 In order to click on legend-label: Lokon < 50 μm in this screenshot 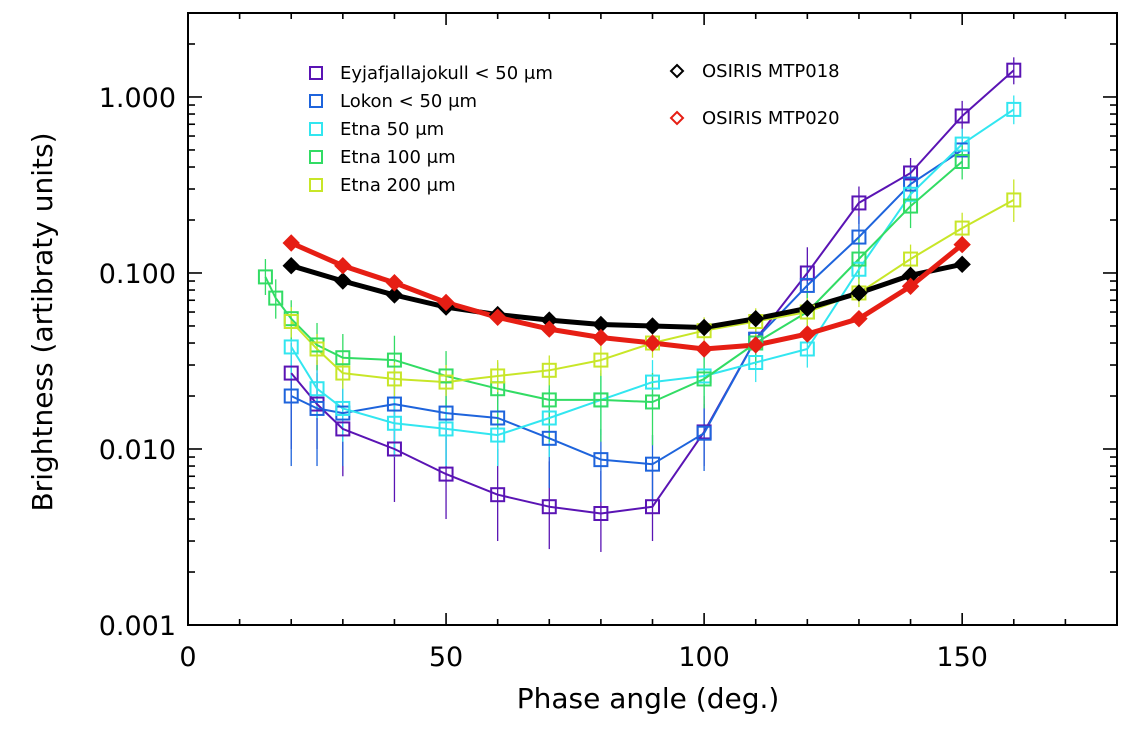, I will do `click(408, 101)`.